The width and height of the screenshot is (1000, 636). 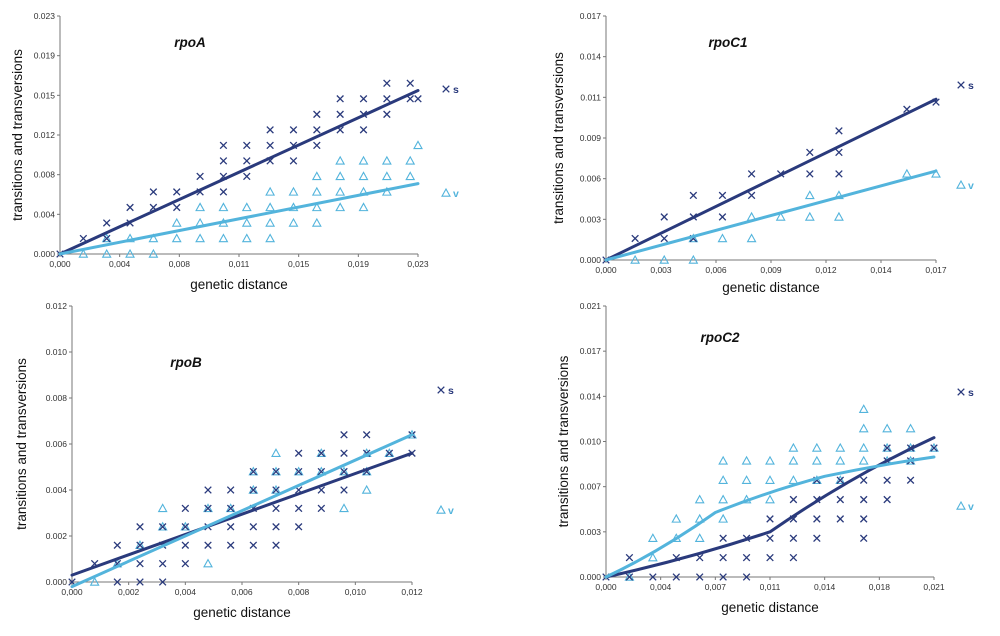 What do you see at coordinates (186, 362) in the screenshot?
I see `panel-title: rpoB` at bounding box center [186, 362].